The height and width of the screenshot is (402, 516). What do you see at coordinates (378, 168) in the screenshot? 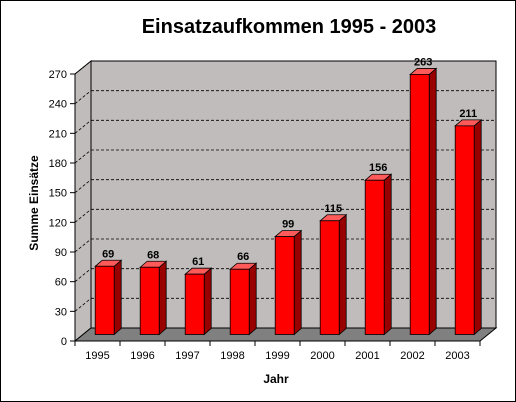
I see `data-label: 156` at bounding box center [378, 168].